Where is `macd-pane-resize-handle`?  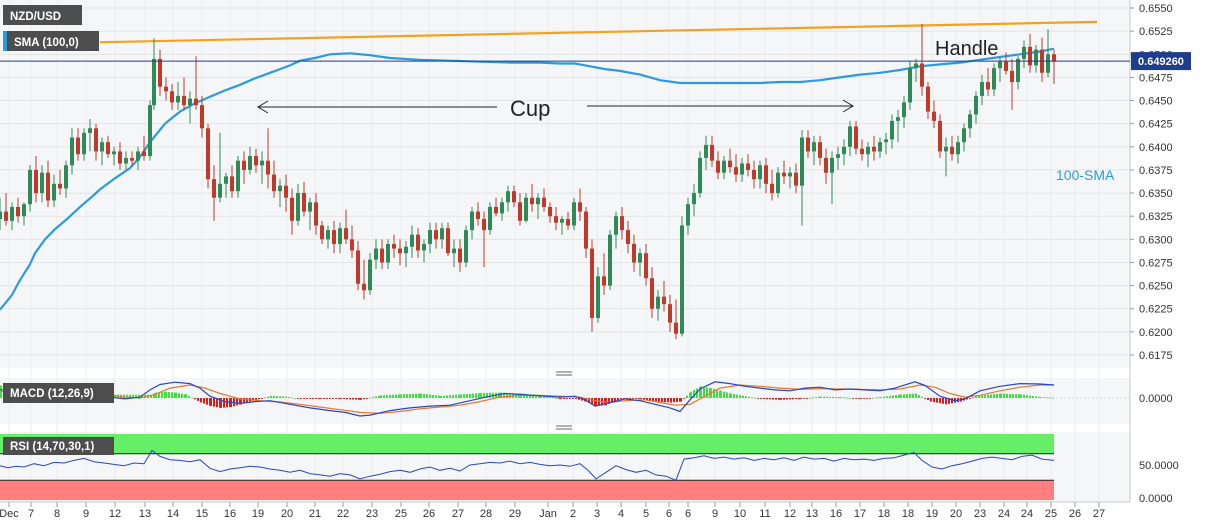
macd-pane-resize-handle is located at coordinates (564, 373).